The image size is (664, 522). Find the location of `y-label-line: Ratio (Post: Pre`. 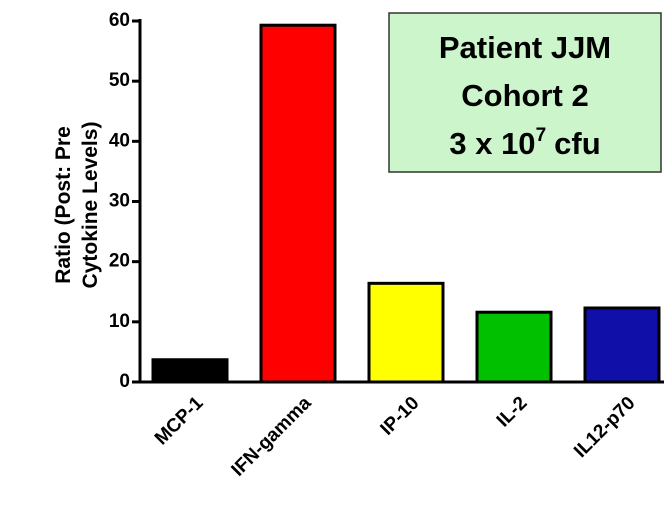

y-label-line: Ratio (Post: Pre is located at coordinates (63, 205).